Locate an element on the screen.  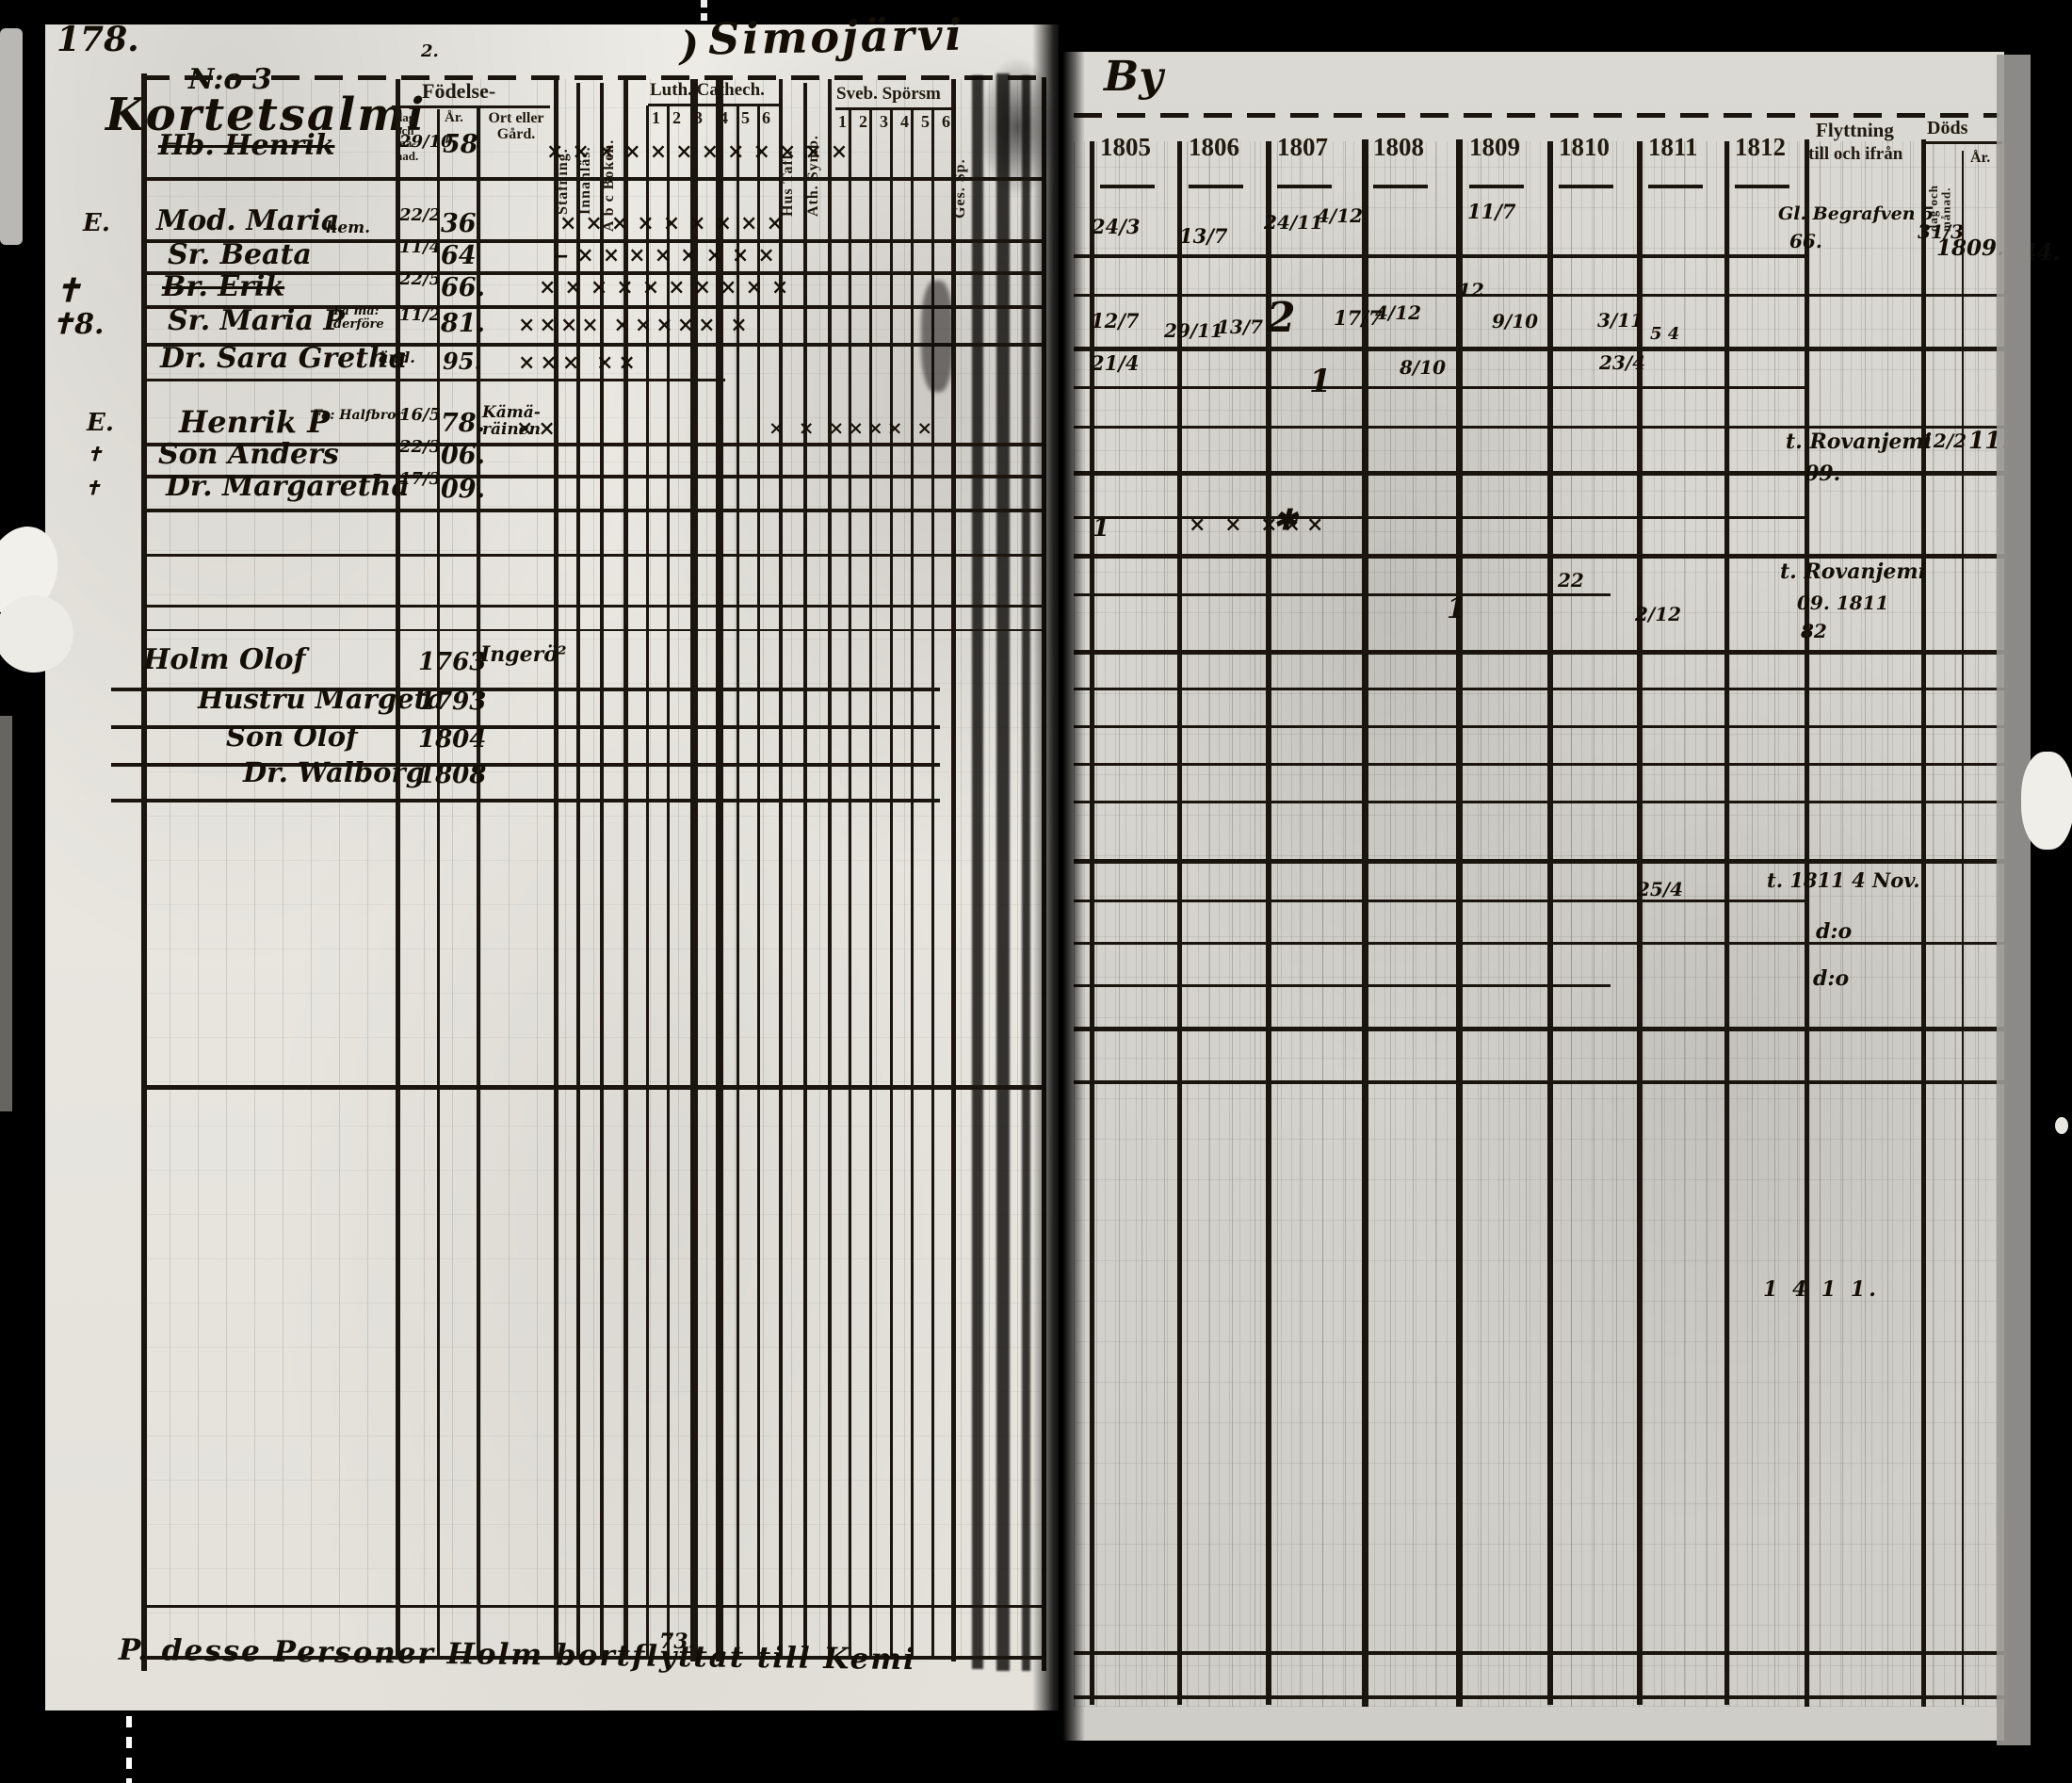
person-name: Dr. Walborg is located at coordinates (334, 772).